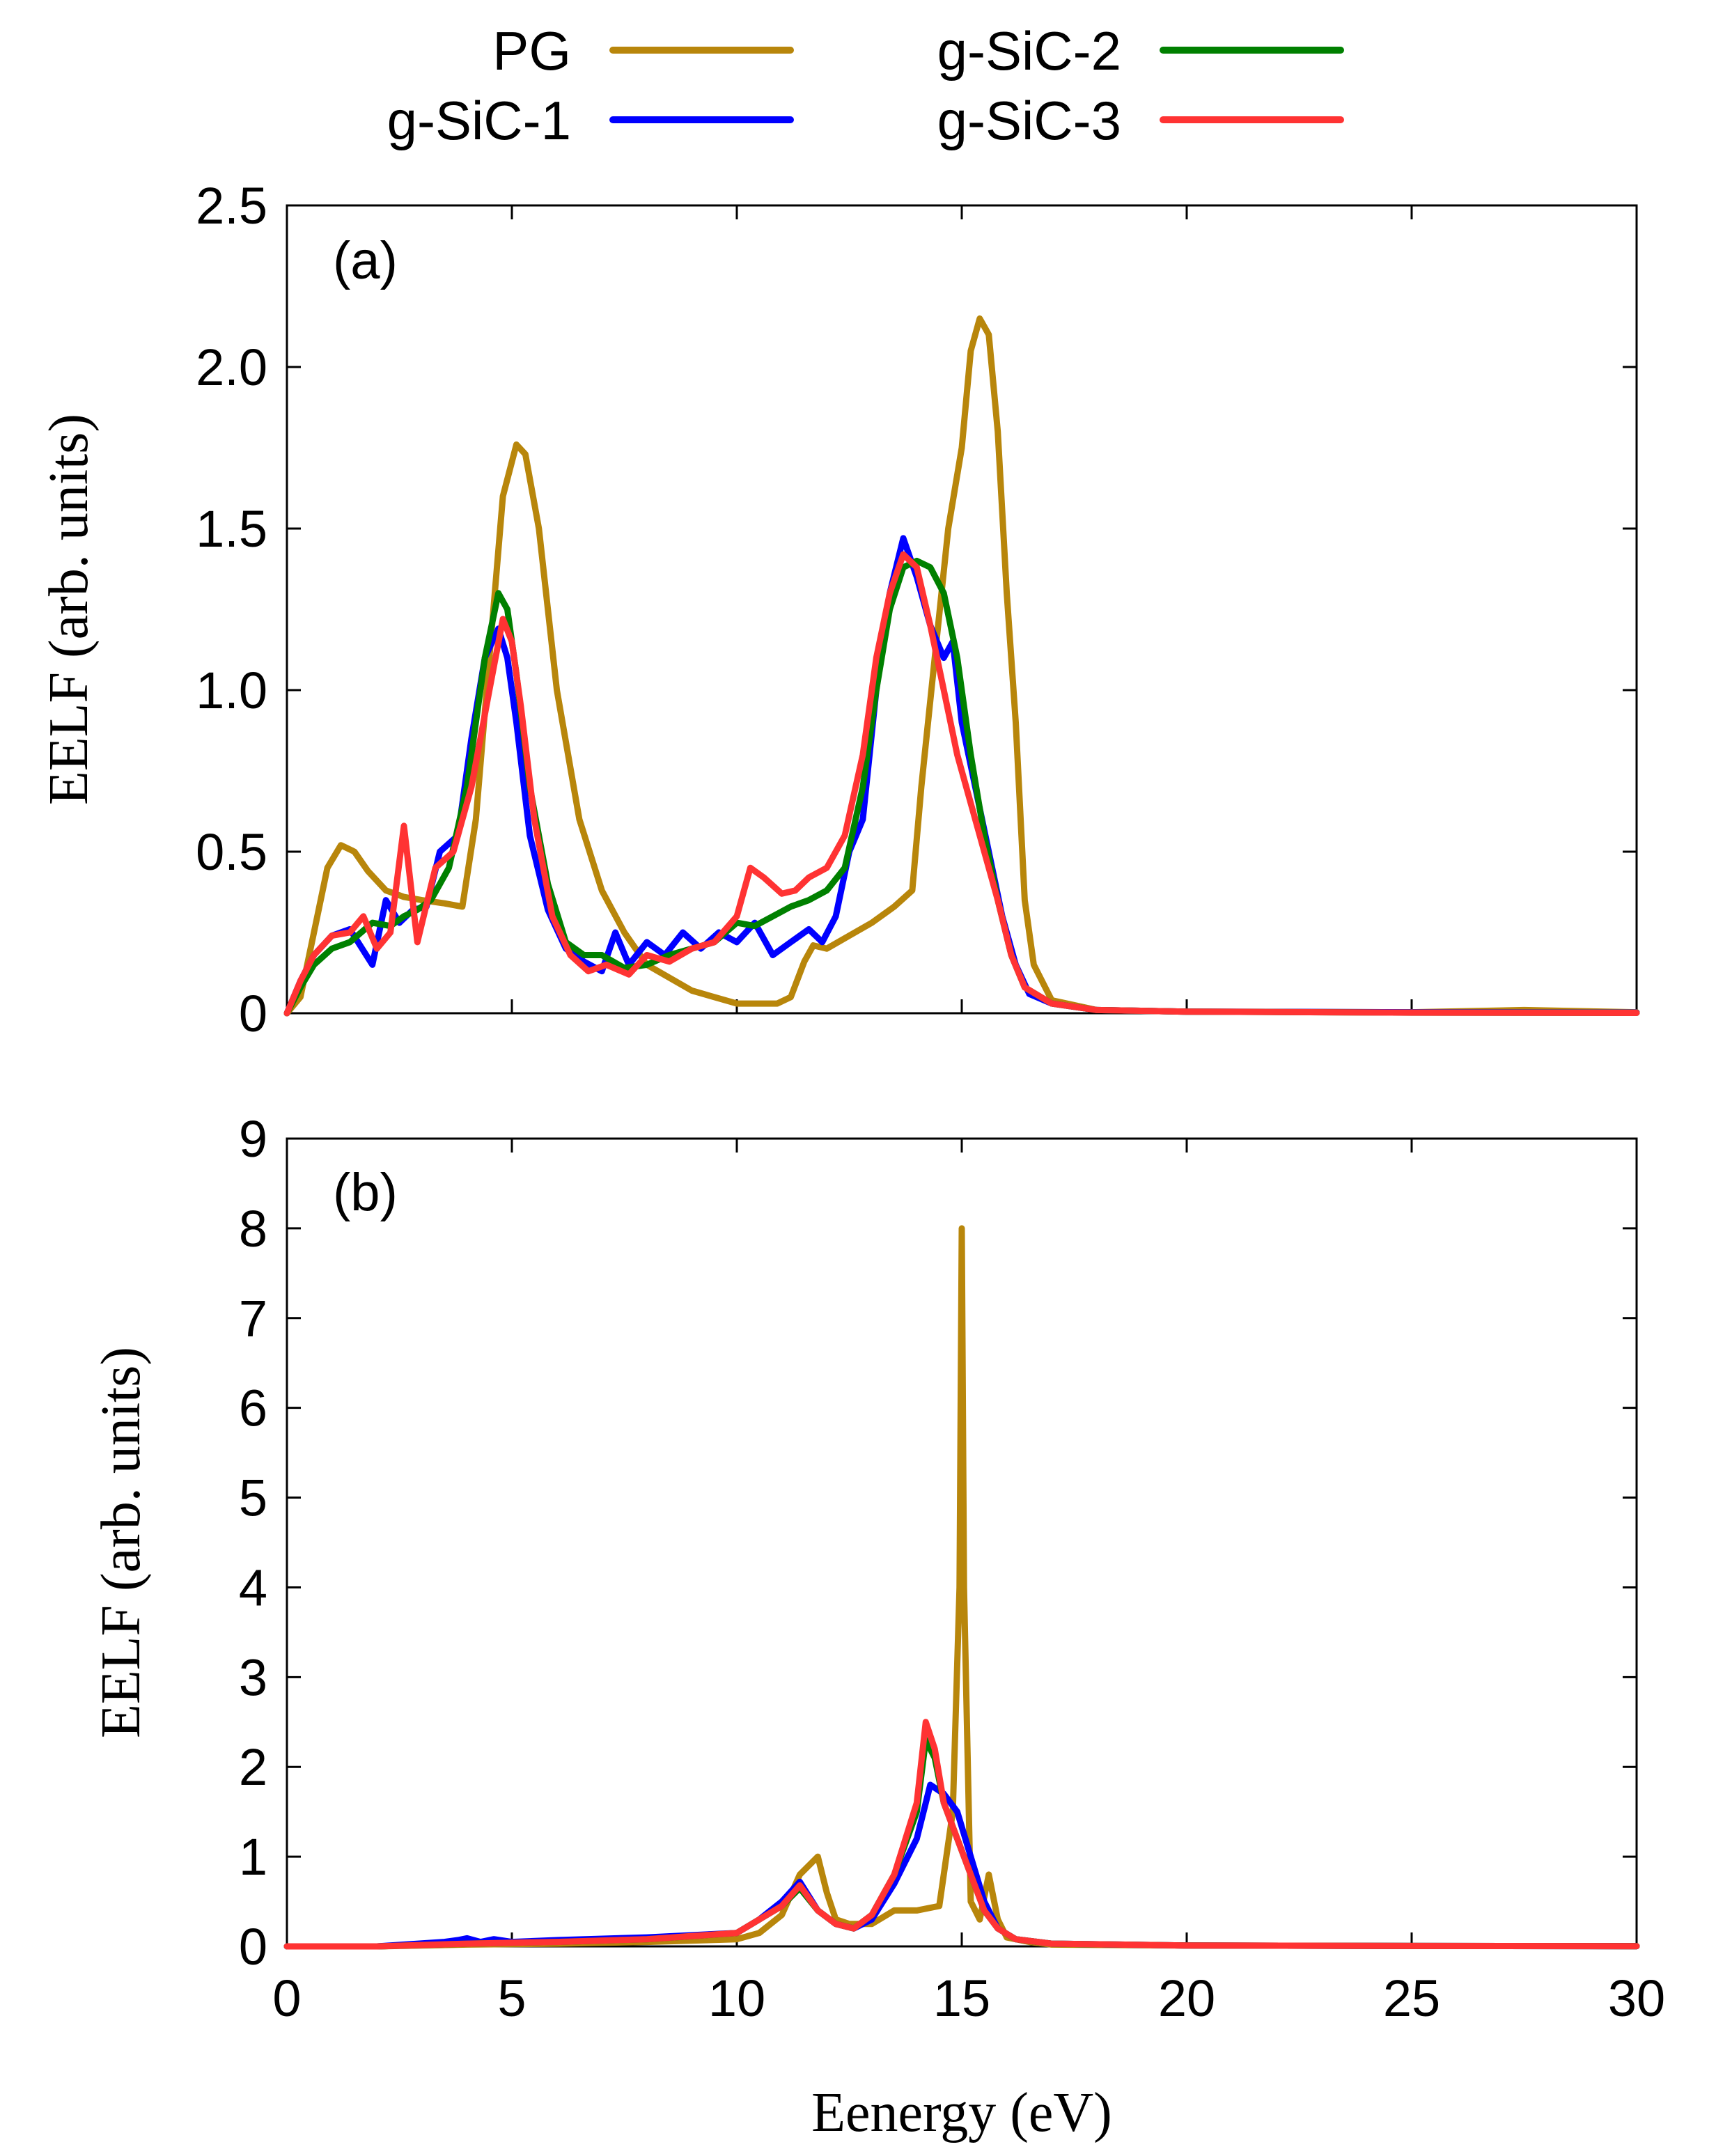  What do you see at coordinates (1186, 1998) in the screenshot?
I see `x-tick-label: 20` at bounding box center [1186, 1998].